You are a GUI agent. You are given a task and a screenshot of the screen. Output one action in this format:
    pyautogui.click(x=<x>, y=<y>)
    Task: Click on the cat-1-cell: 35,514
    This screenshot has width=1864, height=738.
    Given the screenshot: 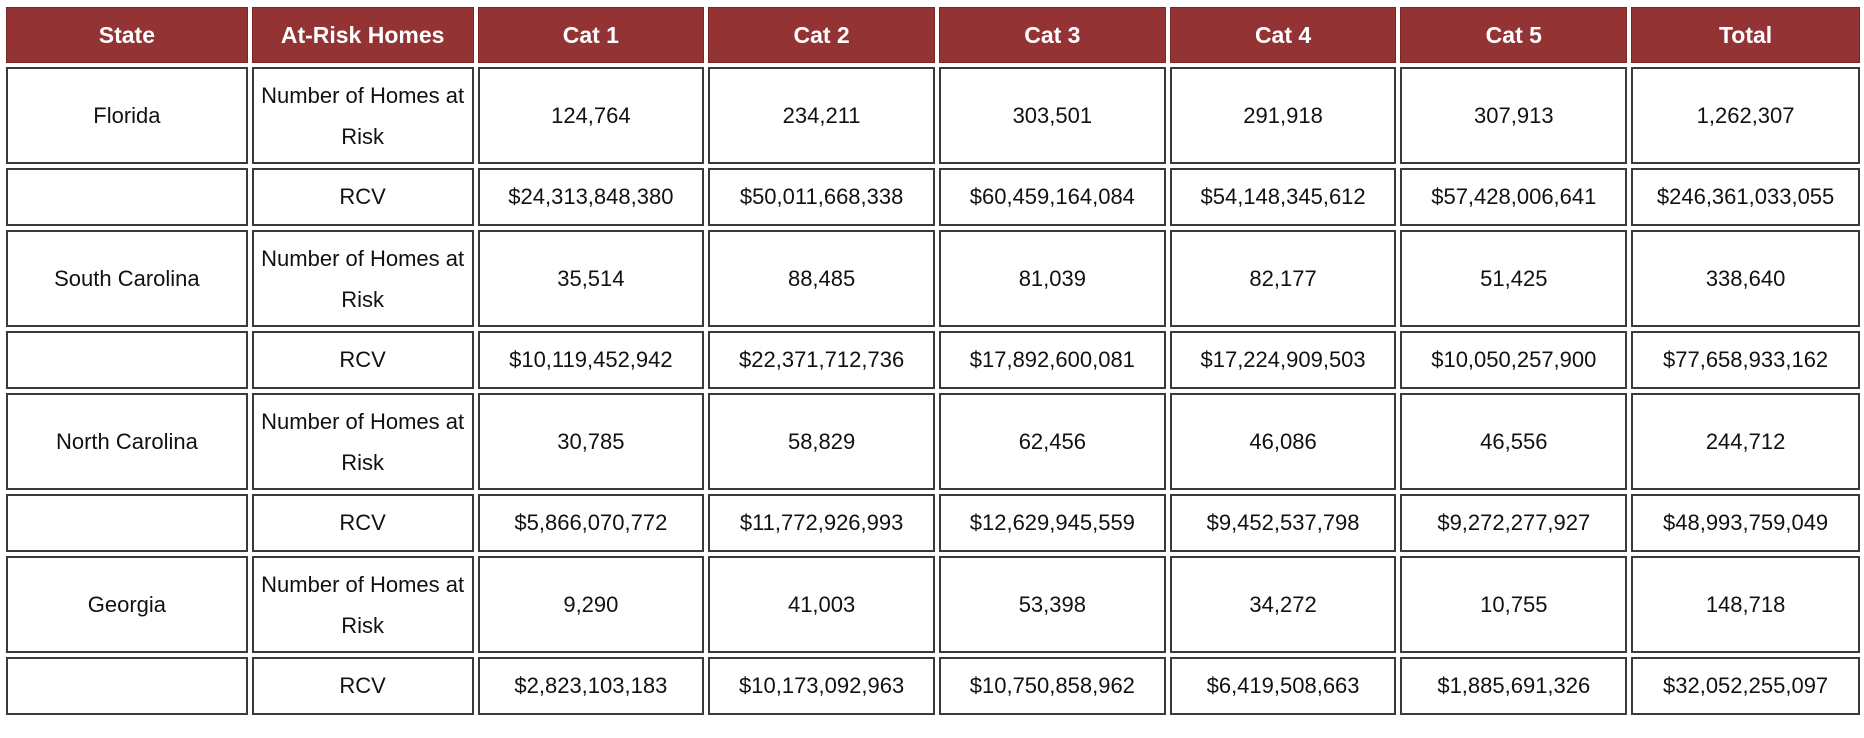 What is the action you would take?
    pyautogui.click(x=591, y=278)
    